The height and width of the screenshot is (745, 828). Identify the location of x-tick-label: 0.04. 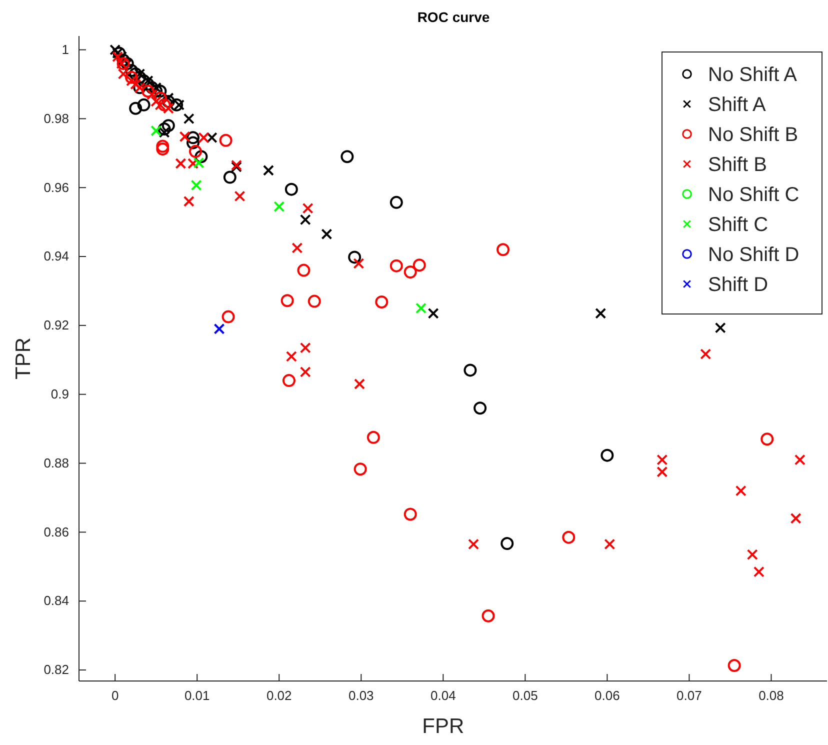
(443, 696).